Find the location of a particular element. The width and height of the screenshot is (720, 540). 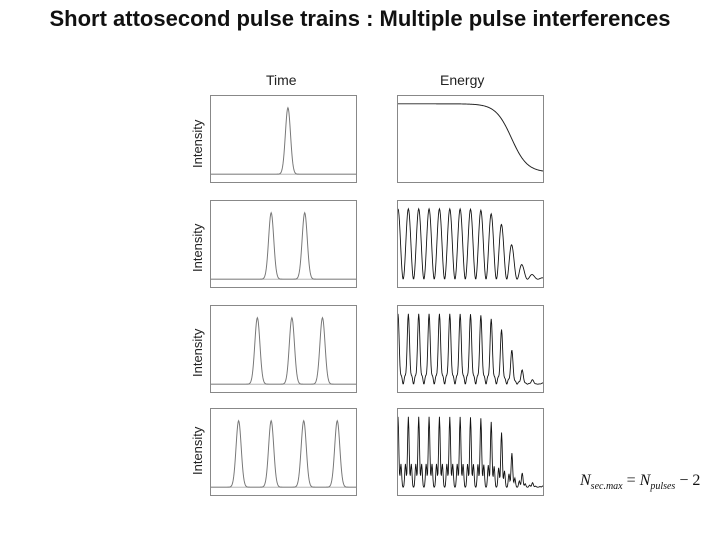

column-heading-time: Time is located at coordinates (281, 80).